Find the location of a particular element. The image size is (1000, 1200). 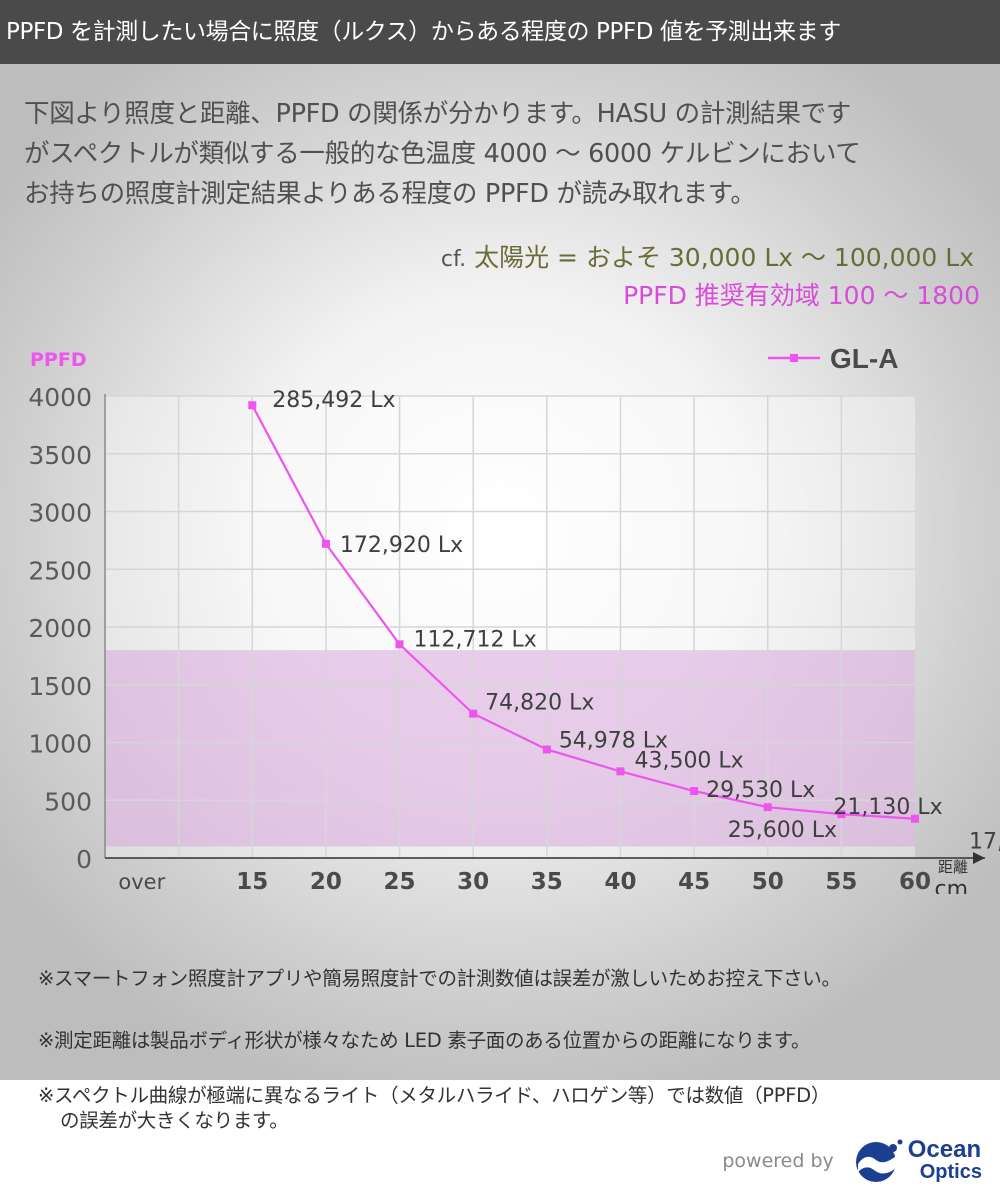

y-axis-title: PPFD is located at coordinates (58, 360).